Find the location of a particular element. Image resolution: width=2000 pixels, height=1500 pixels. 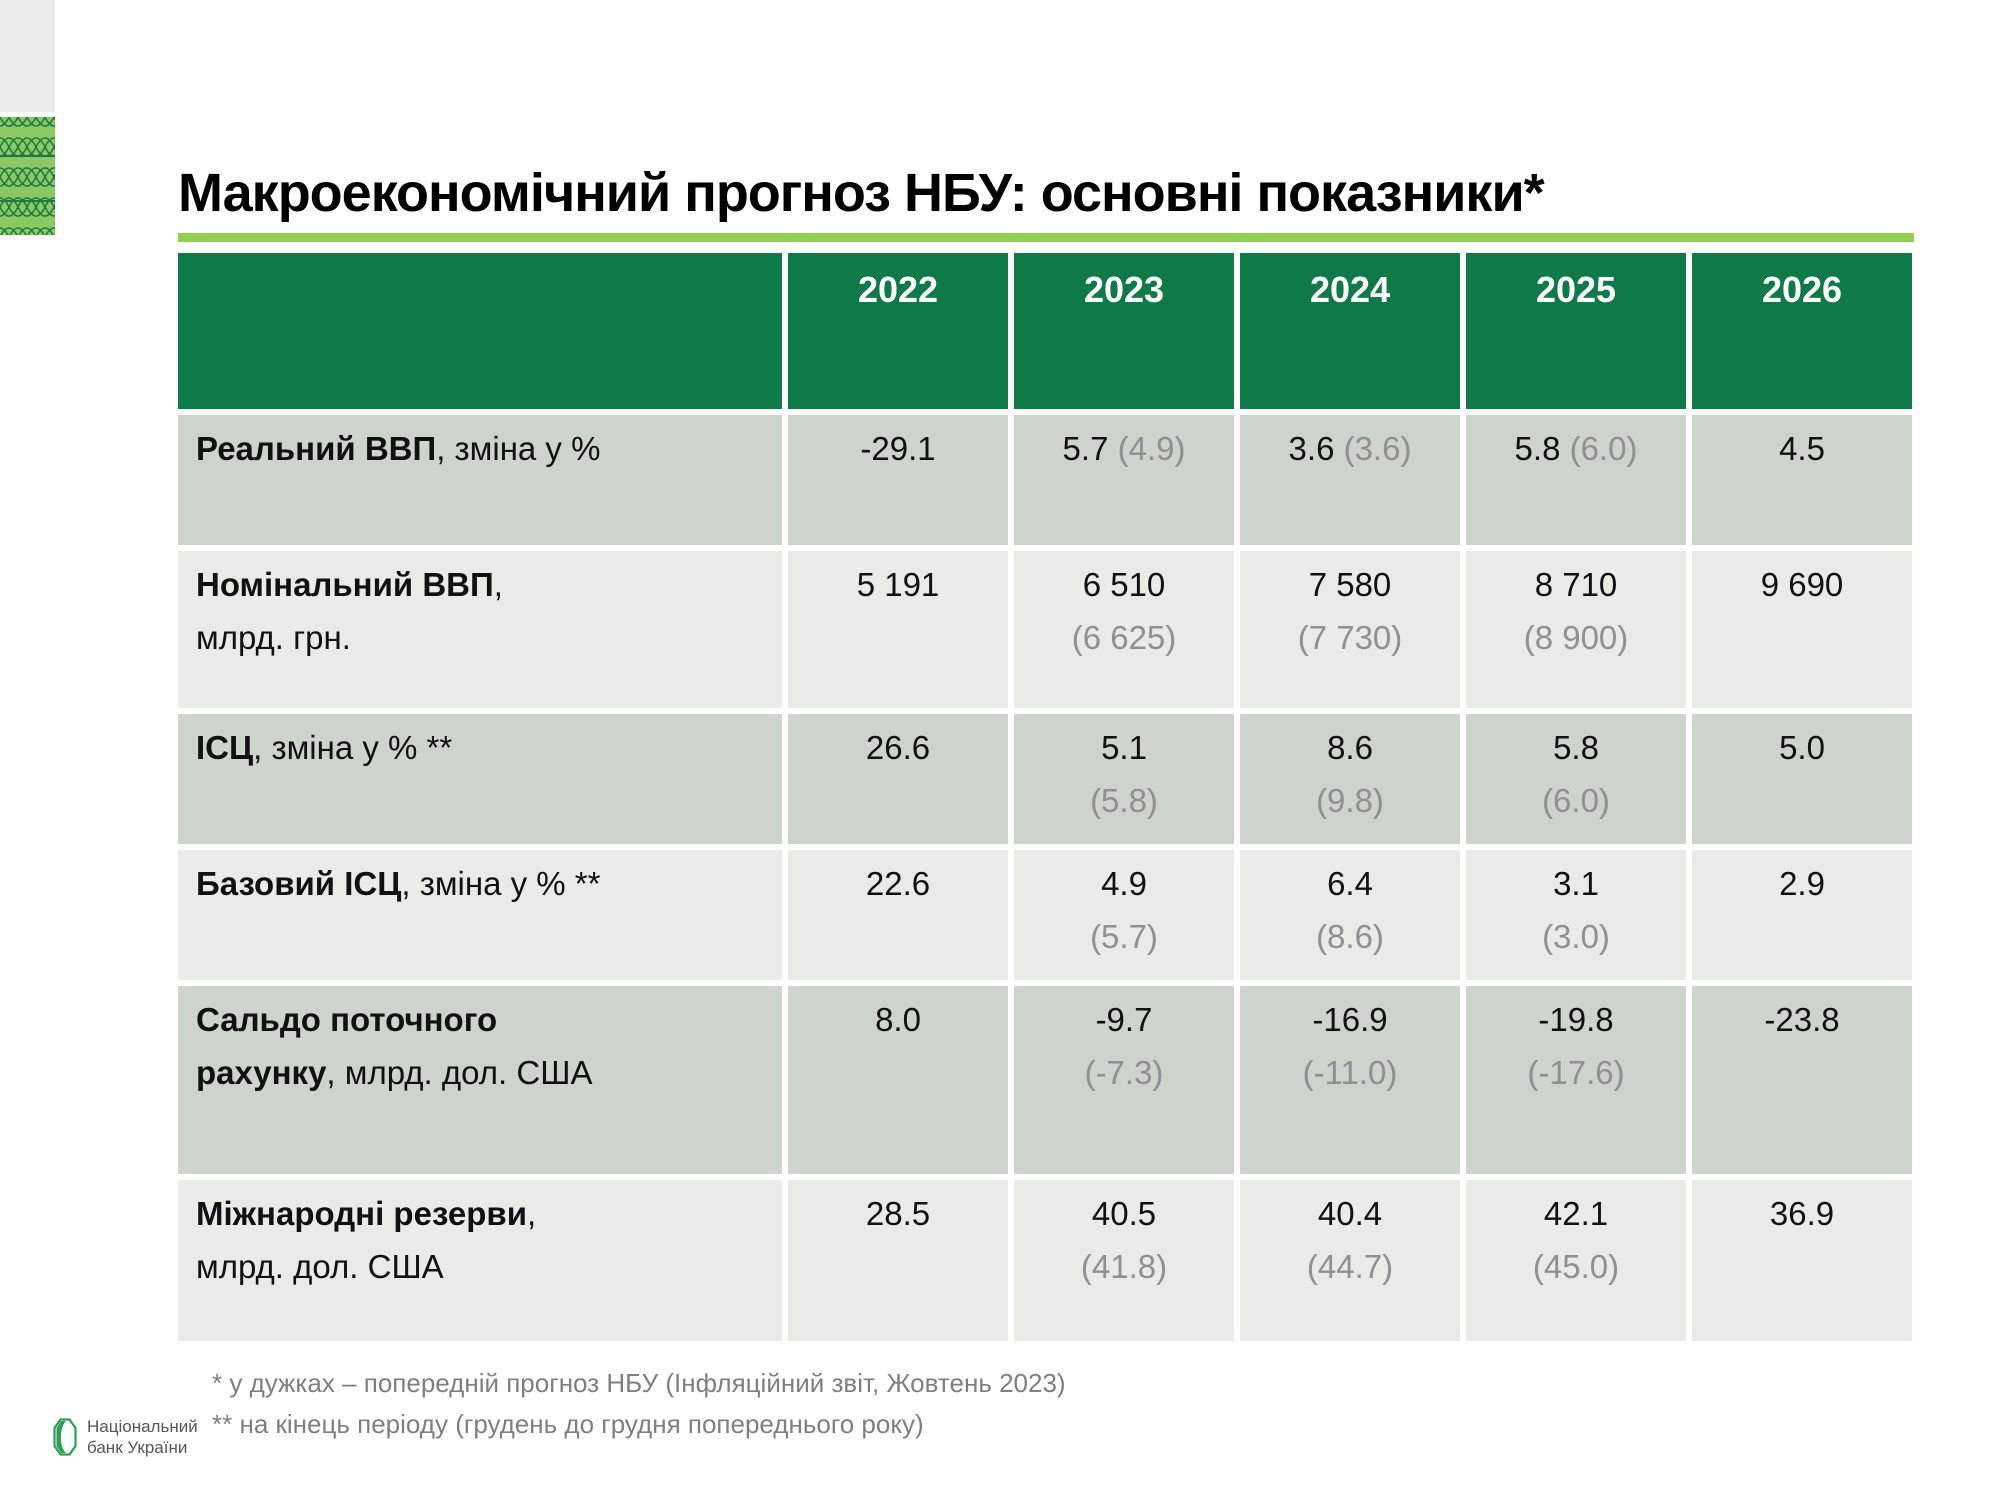

value-main: 5.7 is located at coordinates (1085, 448).